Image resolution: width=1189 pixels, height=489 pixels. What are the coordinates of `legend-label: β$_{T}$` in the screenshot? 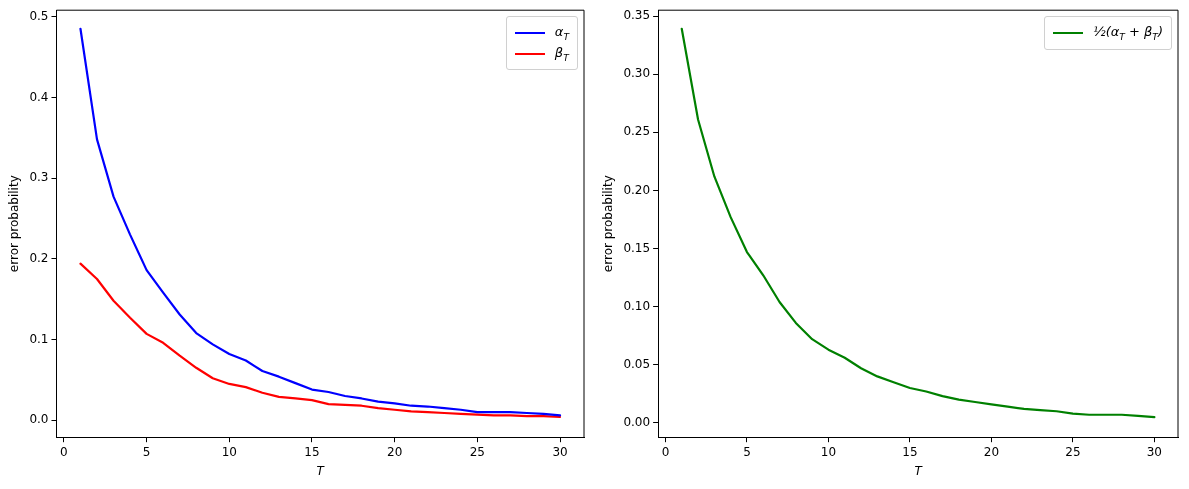 It's located at (561, 53).